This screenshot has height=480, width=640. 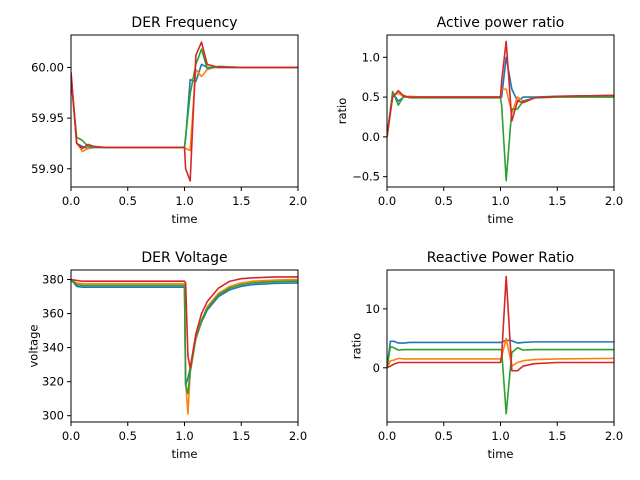 What do you see at coordinates (387, 436) in the screenshot?
I see `reactive-power-ratio-xtick-label: 0.0` at bounding box center [387, 436].